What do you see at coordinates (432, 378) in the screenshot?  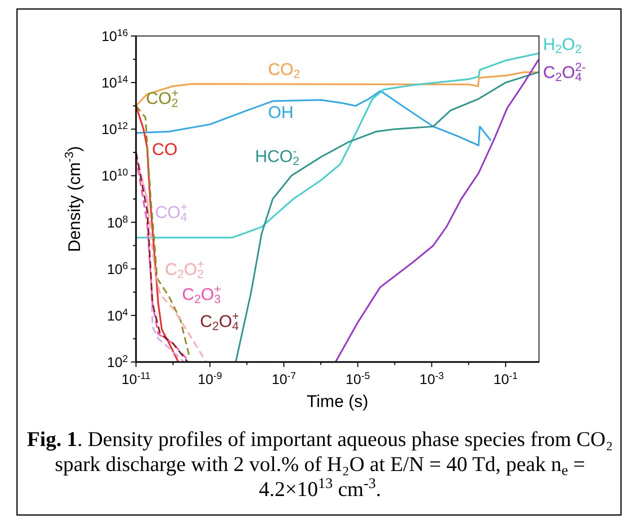 I see `x-tick-label: 10$^{-3}$` at bounding box center [432, 378].